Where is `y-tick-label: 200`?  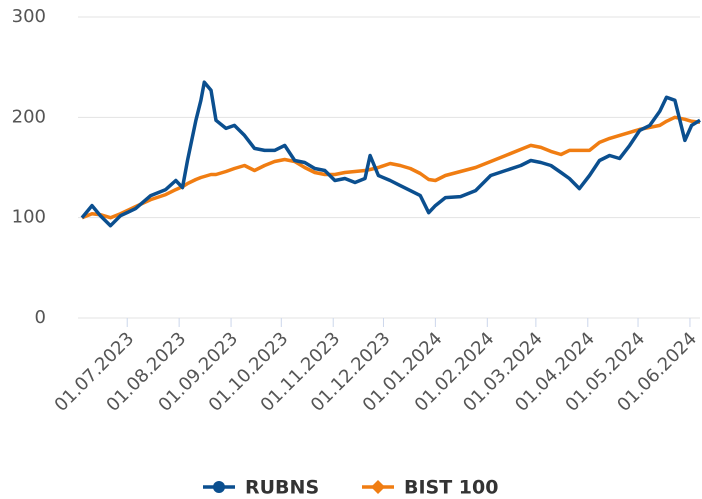 y-tick-label: 200 is located at coordinates (29, 116).